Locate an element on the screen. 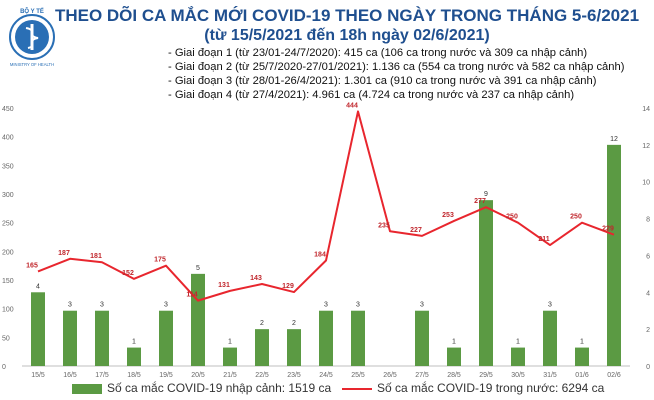 Image resolution: width=654 pixels, height=400 pixels. x-tick-label: 19/5 is located at coordinates (166, 375).